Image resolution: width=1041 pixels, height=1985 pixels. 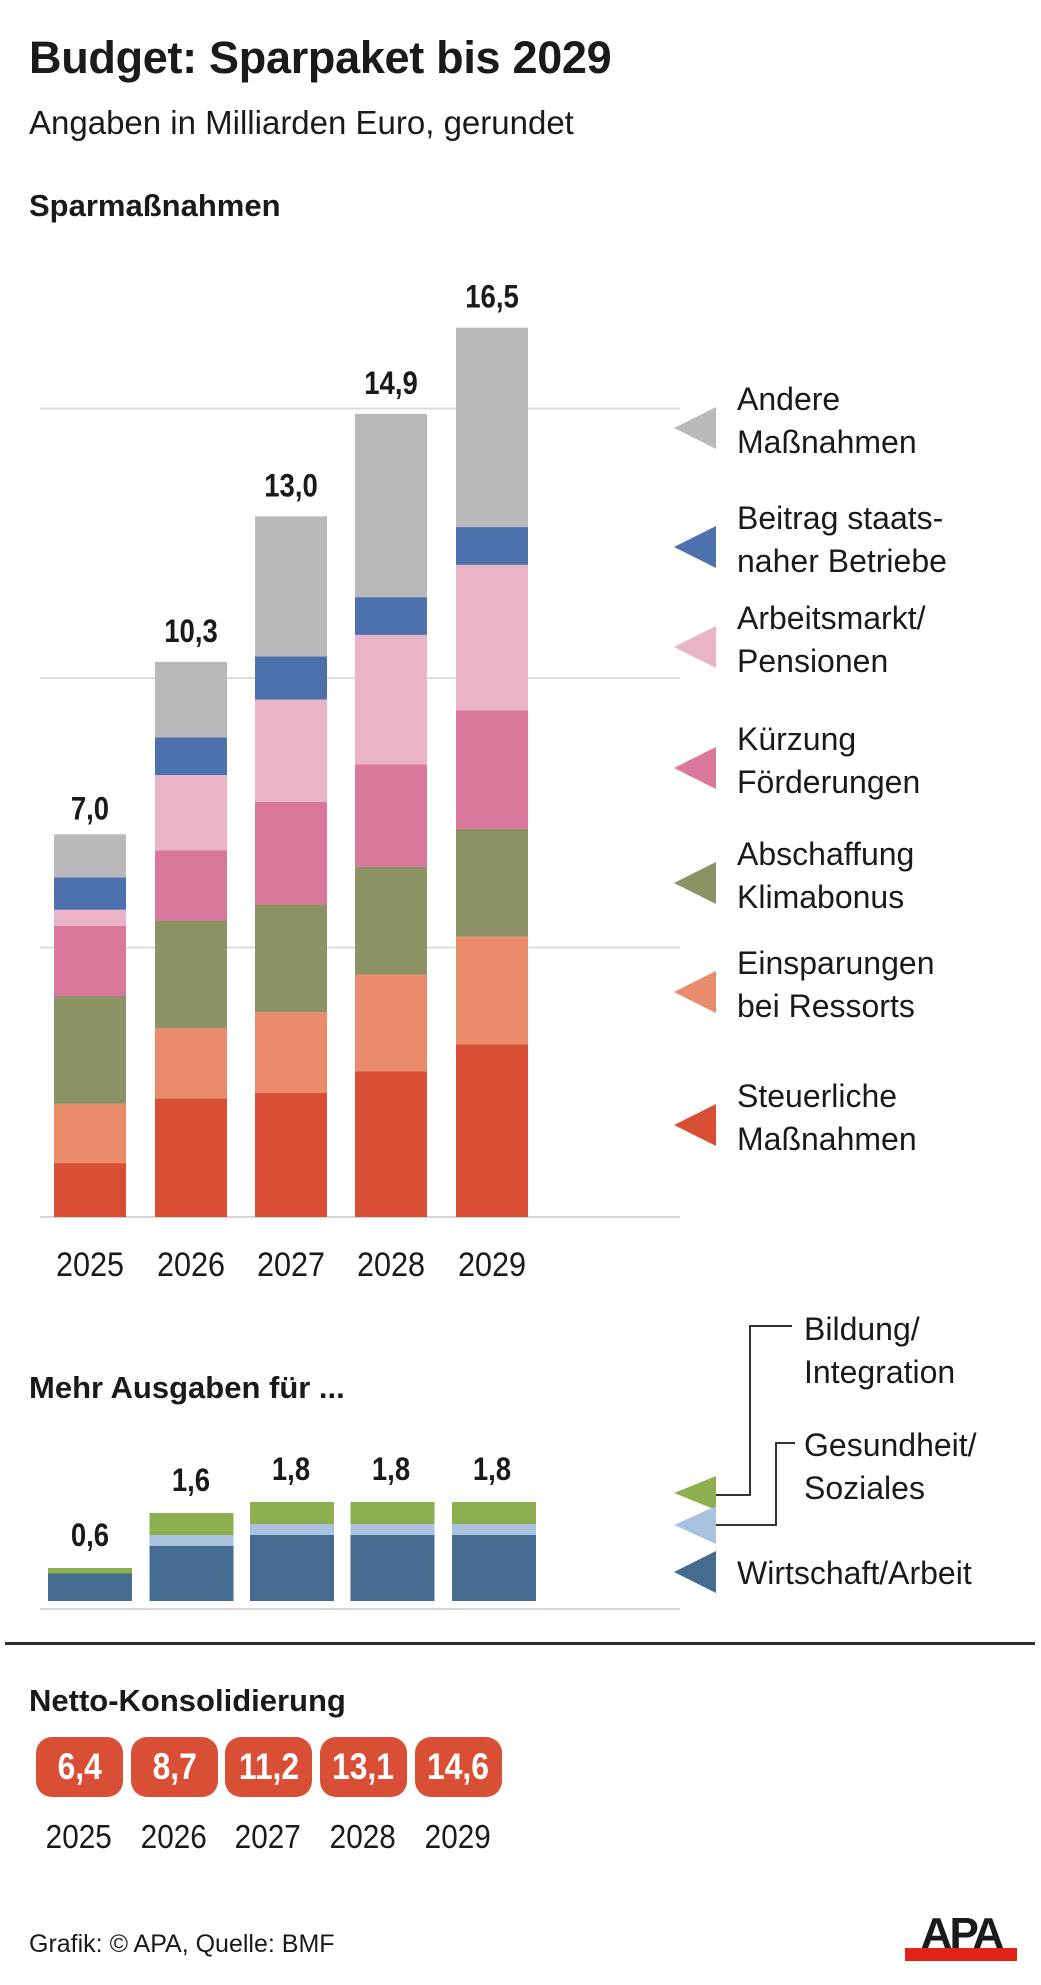 I want to click on bar-segment-abschaffung-klimabonus-2028, so click(x=391, y=920).